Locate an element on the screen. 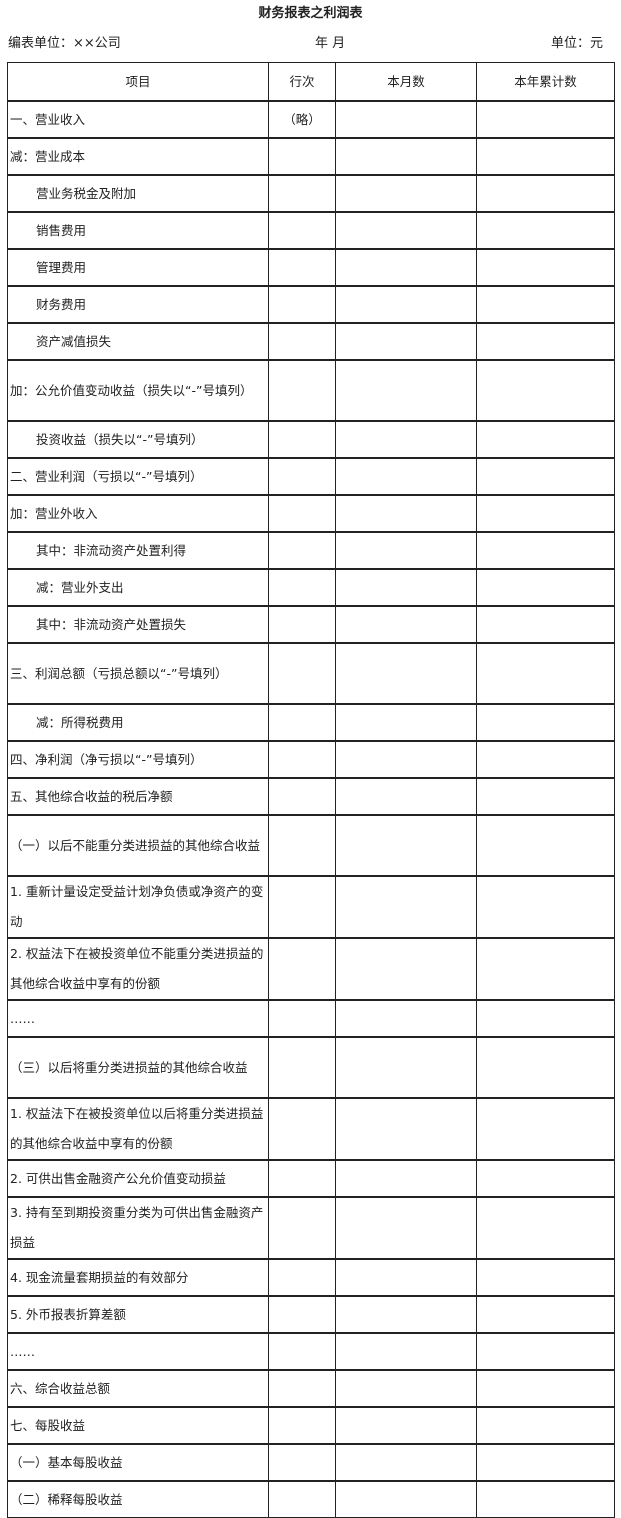  table-row: 2. 可供出售金融资产公允价值变动损益 is located at coordinates (311, 1178).